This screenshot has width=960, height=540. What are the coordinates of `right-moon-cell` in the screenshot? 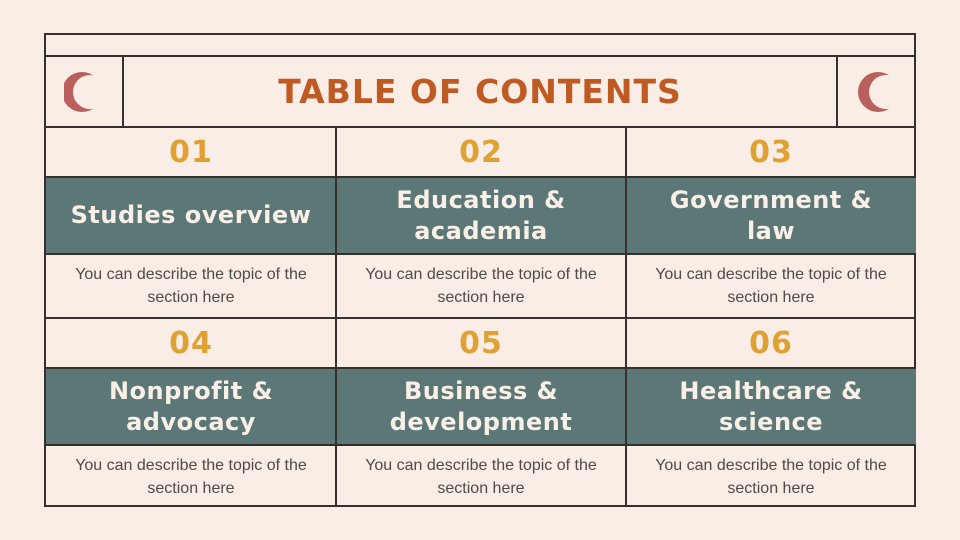 It's located at (875, 91).